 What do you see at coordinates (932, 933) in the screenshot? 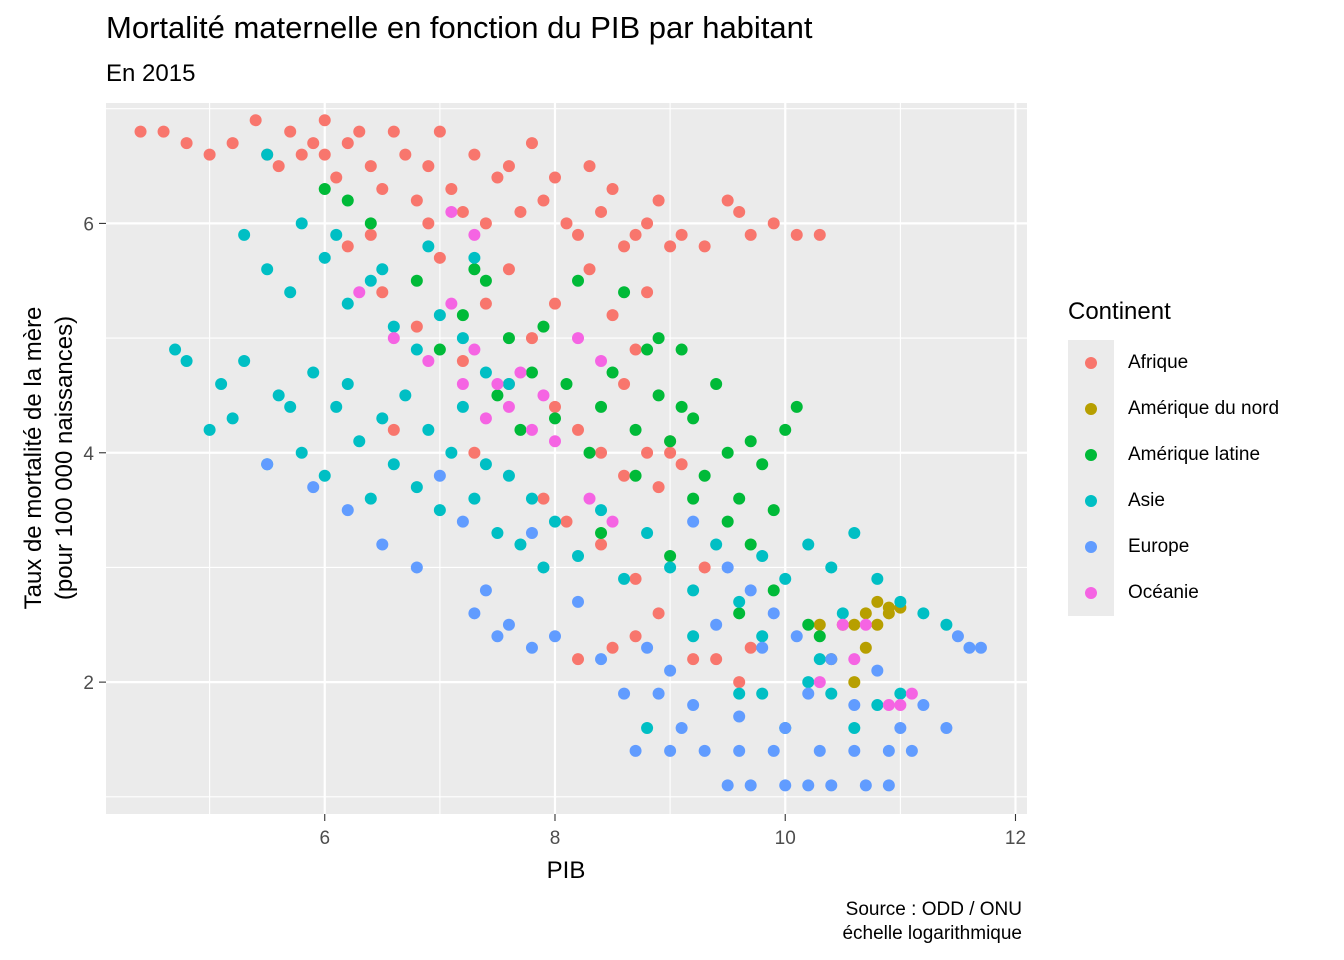
I see `caption-scale-note: échelle logarithmique` at bounding box center [932, 933].